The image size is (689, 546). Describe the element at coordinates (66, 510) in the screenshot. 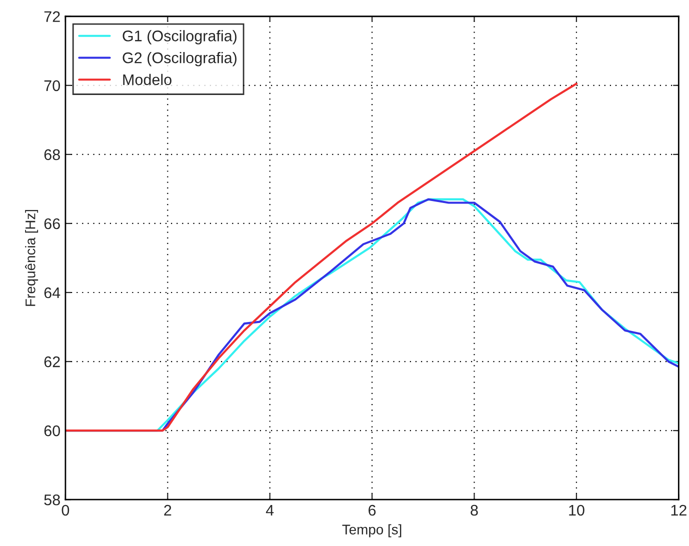

I see `x-tick-label: 0` at that location.